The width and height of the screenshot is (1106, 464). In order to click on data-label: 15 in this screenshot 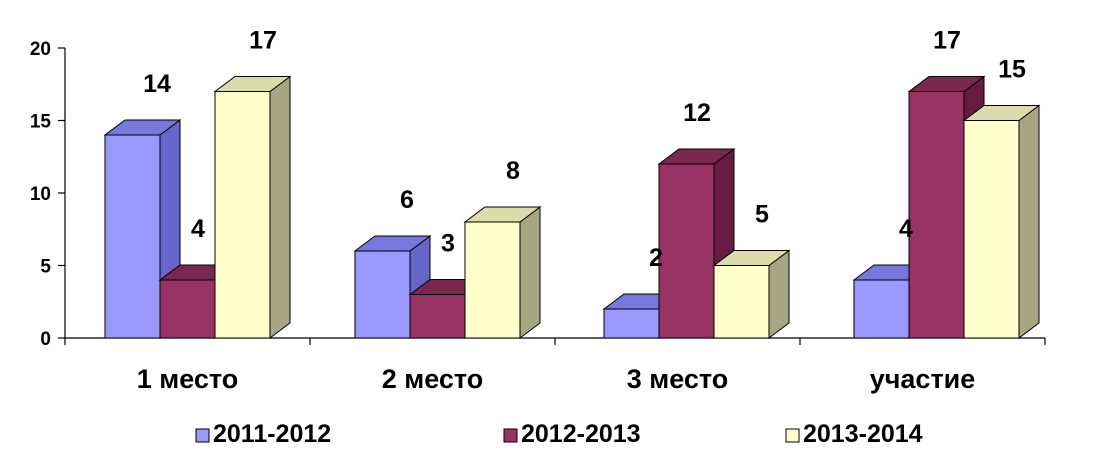, I will do `click(1012, 70)`.